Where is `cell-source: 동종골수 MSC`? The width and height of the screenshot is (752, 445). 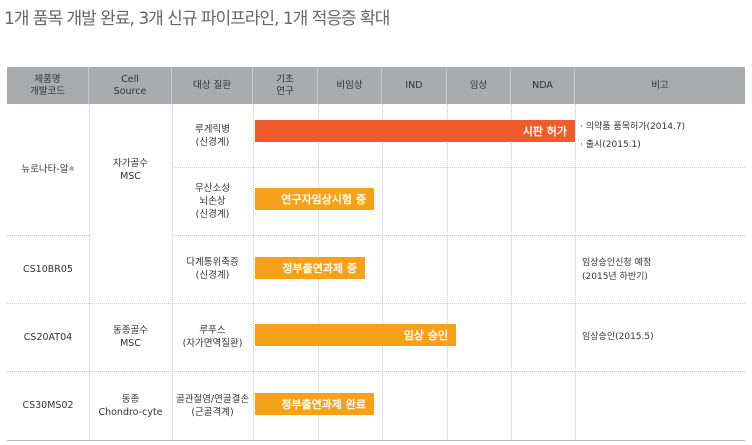
cell-source: 동종골수 MSC is located at coordinates (130, 337).